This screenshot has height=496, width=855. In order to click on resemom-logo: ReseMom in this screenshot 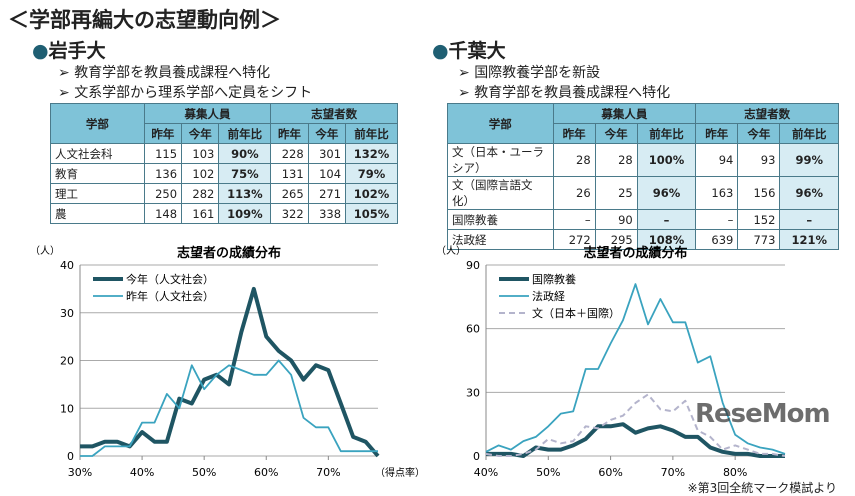, I will do `click(763, 414)`.